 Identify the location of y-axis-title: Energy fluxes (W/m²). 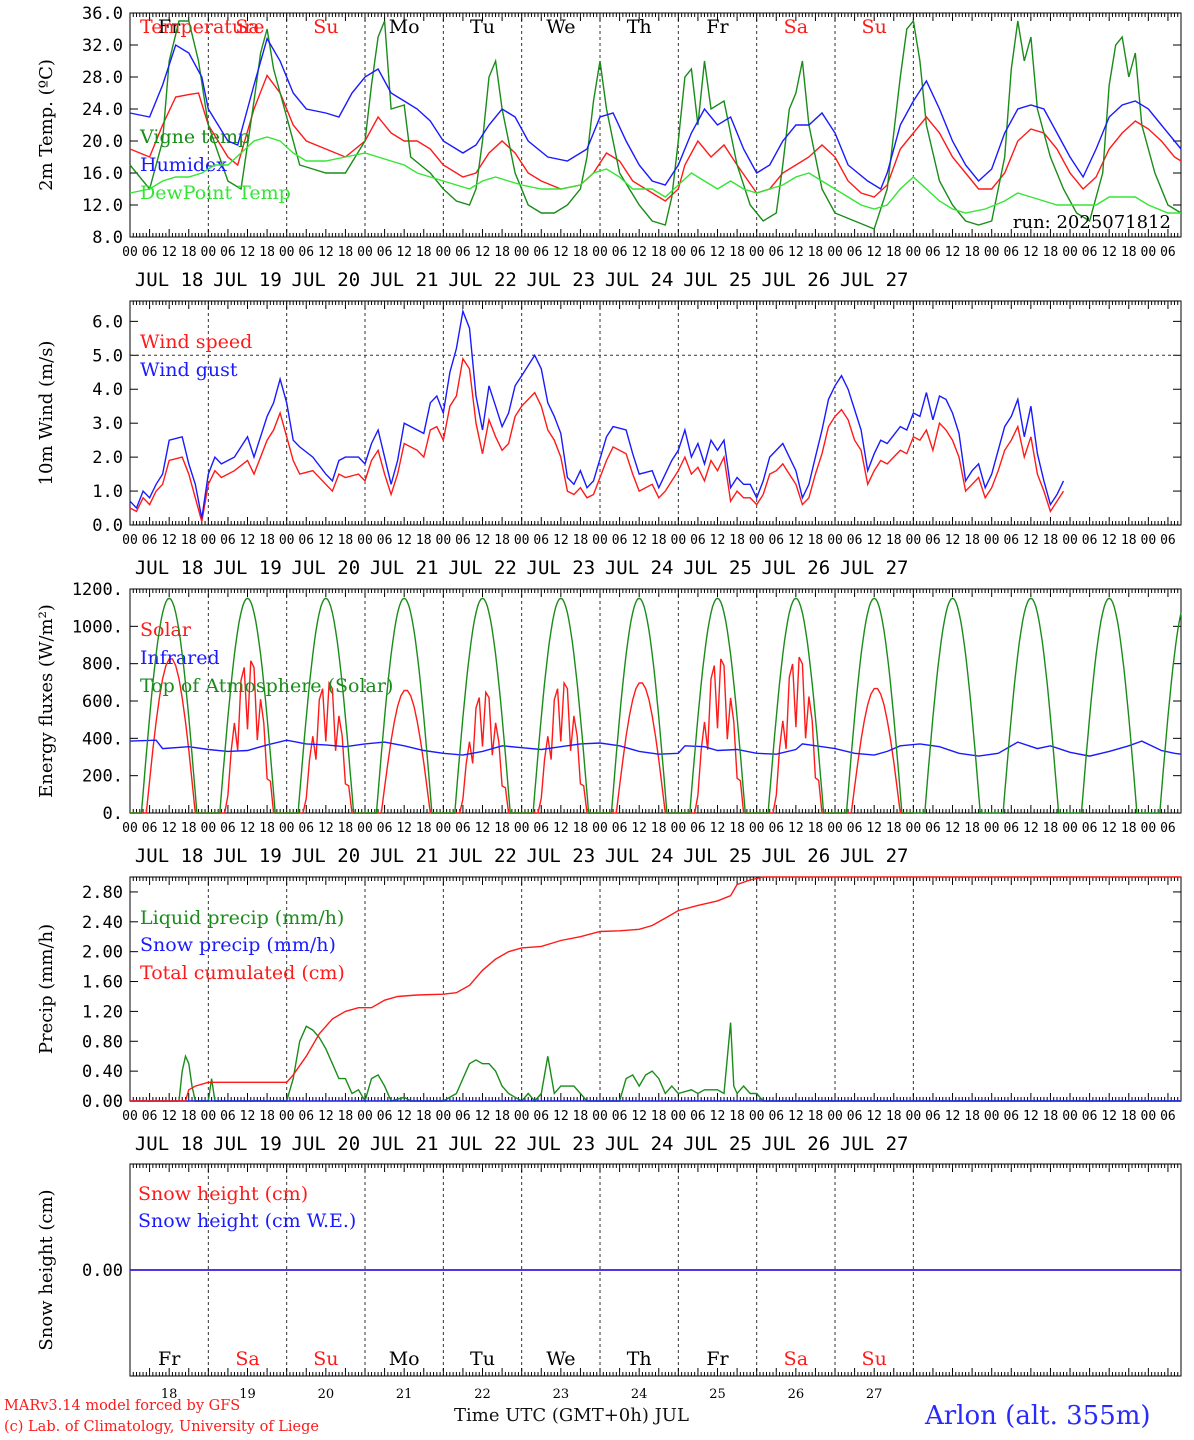
(46, 701).